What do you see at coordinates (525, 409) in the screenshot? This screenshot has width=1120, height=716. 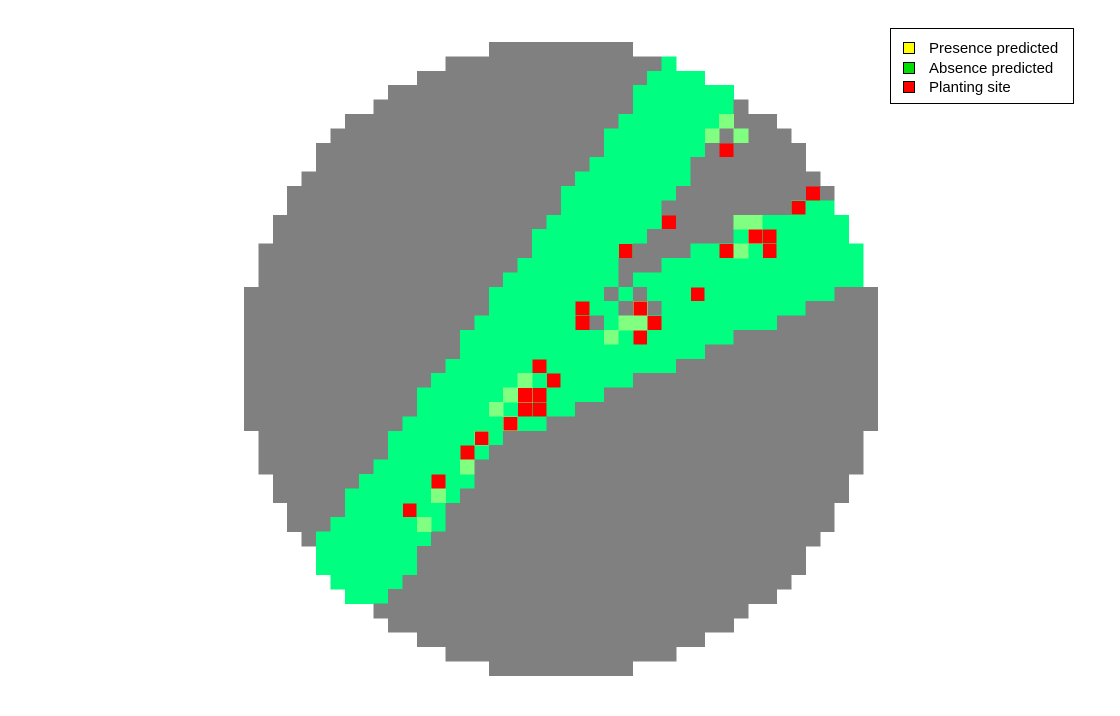 I see `planting-site-cell` at bounding box center [525, 409].